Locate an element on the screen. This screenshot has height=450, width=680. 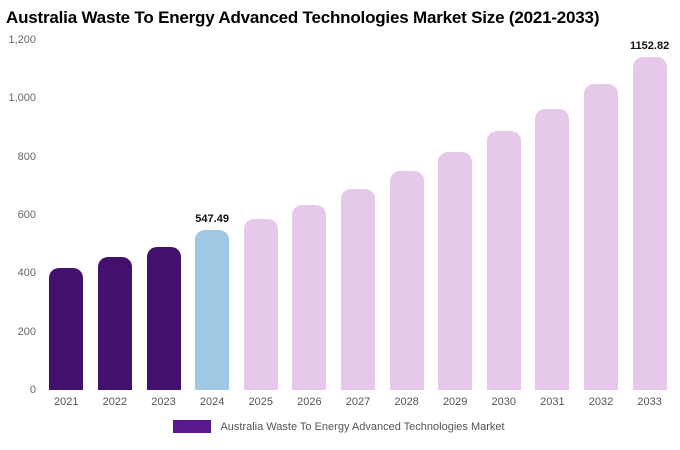
bar-2031 is located at coordinates (552, 249).